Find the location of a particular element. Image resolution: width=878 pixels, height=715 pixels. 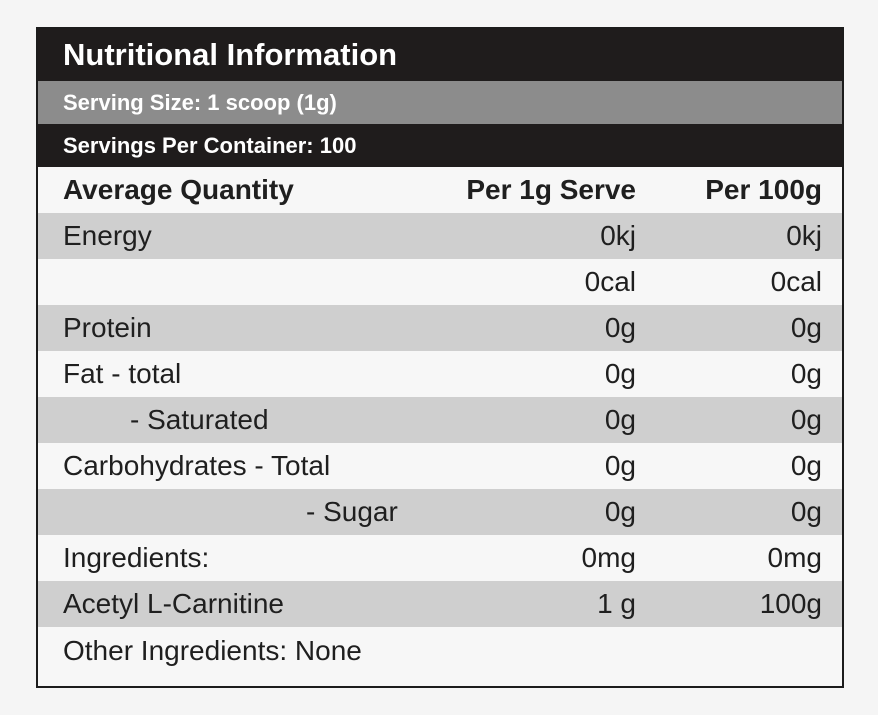

row-label: Acetyl L-Carnitine is located at coordinates (173, 603).